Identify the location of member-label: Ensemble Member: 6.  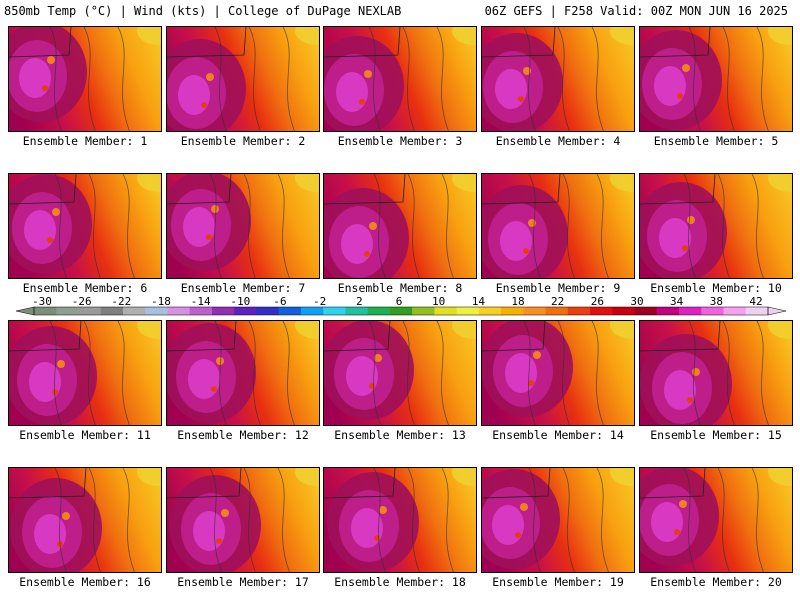
(85, 288).